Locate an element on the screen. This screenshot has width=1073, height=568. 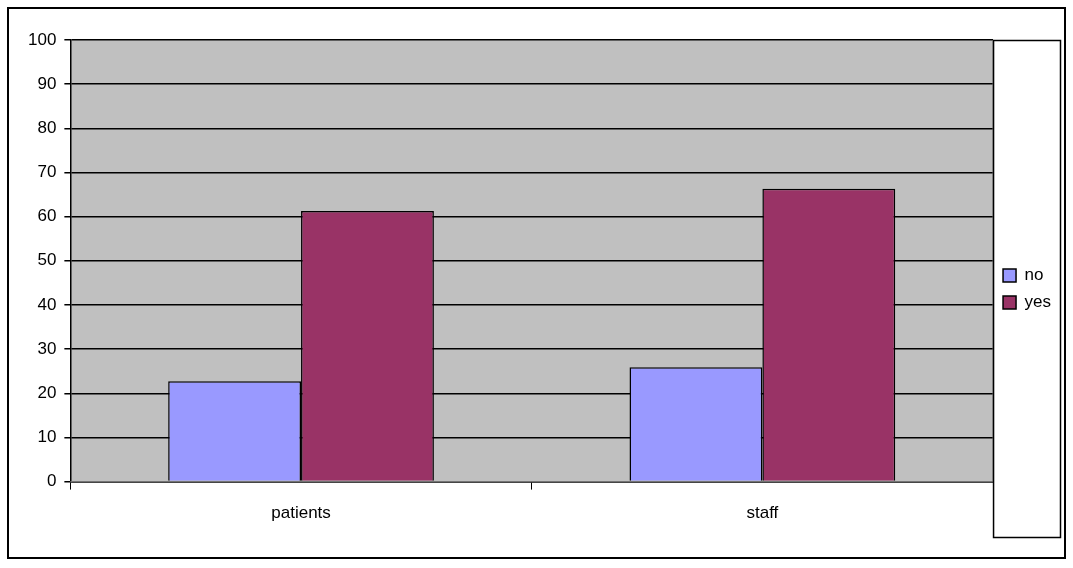
y-tick-label: 70 is located at coordinates (47, 172).